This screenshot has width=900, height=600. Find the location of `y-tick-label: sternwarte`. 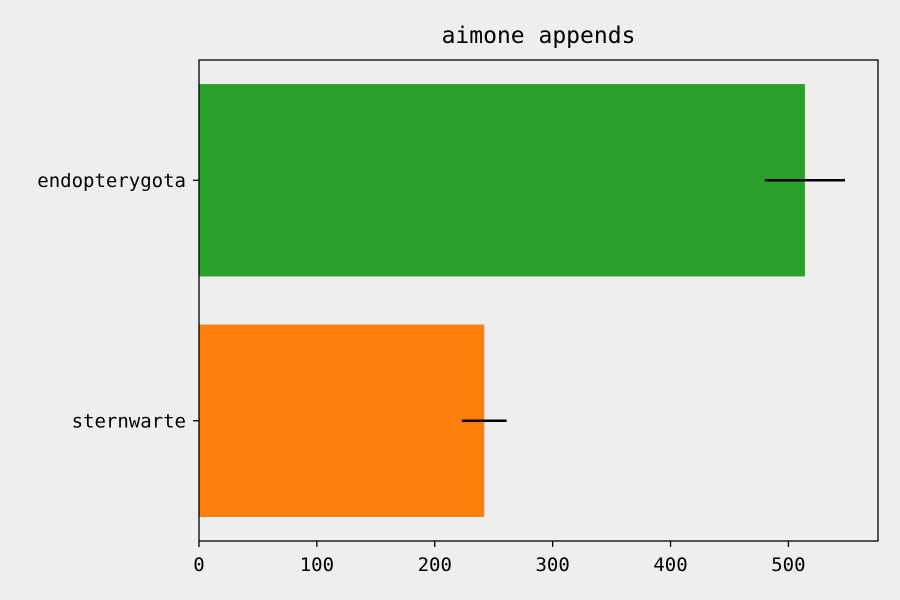

y-tick-label: sternwarte is located at coordinates (129, 421).